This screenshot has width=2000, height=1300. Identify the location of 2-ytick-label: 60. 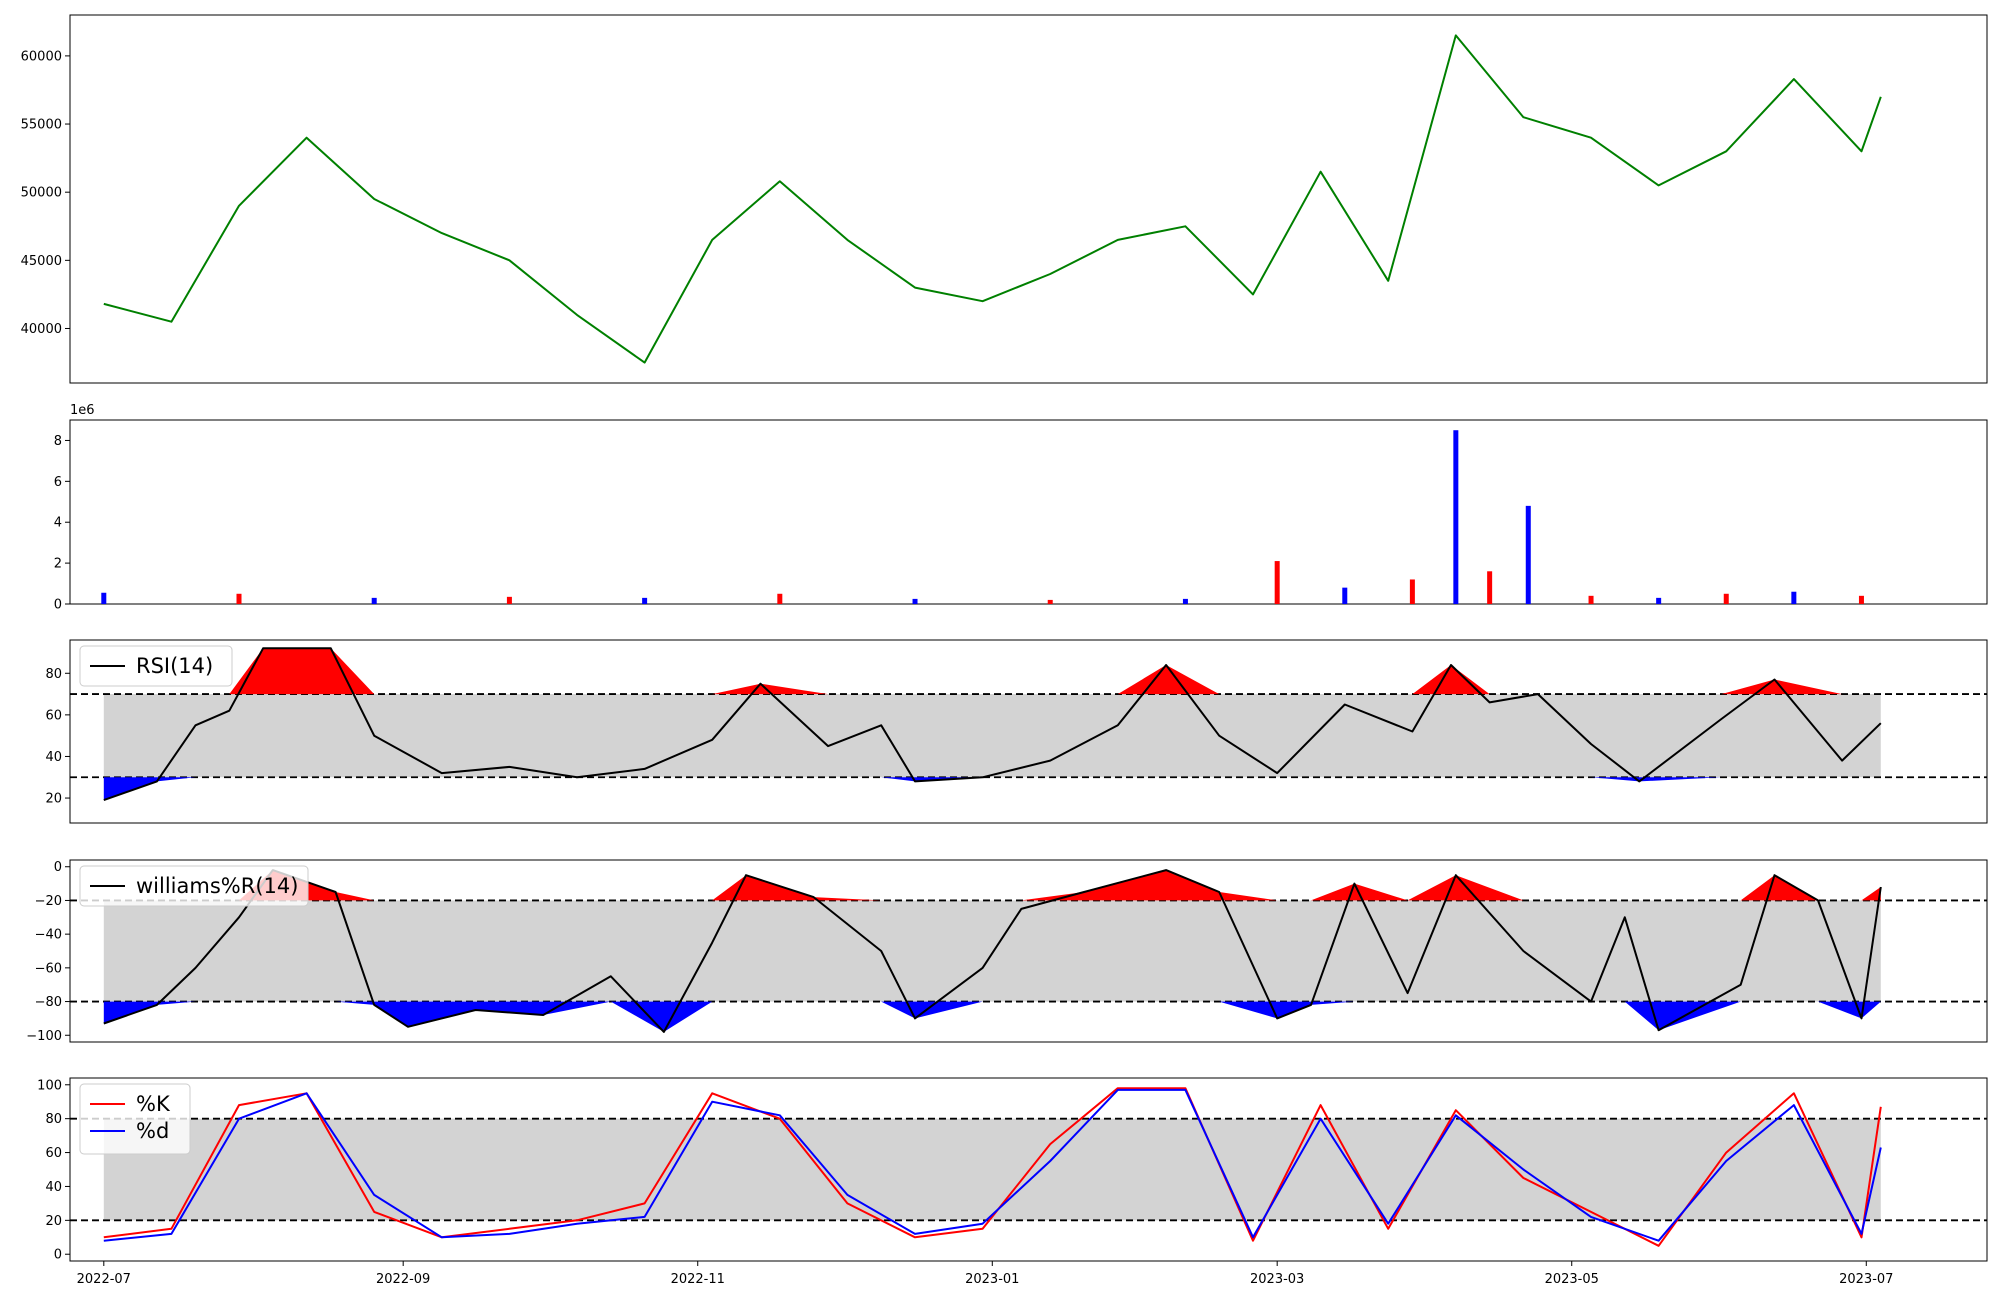
(53, 715).